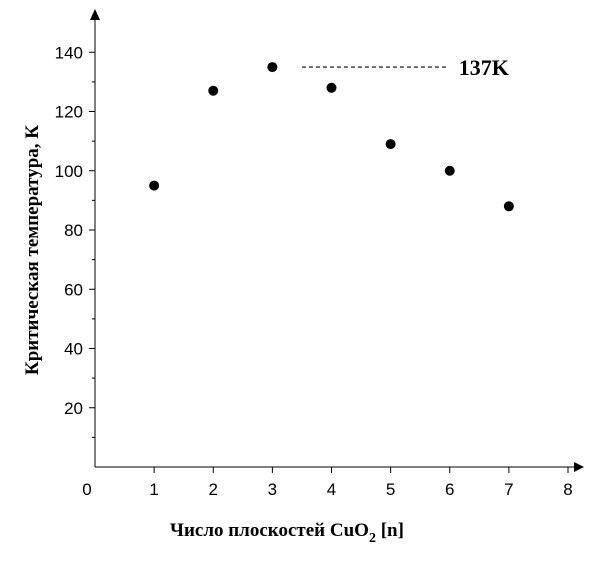 Image resolution: width=600 pixels, height=576 pixels. Describe the element at coordinates (153, 489) in the screenshot. I see `x-tick-label: 1` at that location.